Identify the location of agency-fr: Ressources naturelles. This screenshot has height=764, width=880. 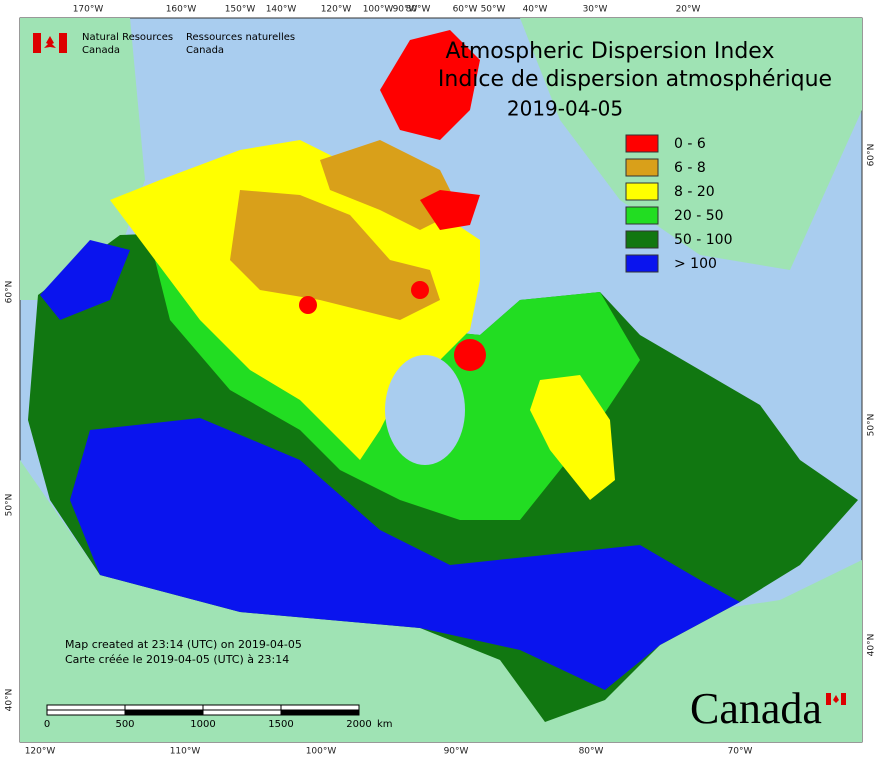
(240, 37).